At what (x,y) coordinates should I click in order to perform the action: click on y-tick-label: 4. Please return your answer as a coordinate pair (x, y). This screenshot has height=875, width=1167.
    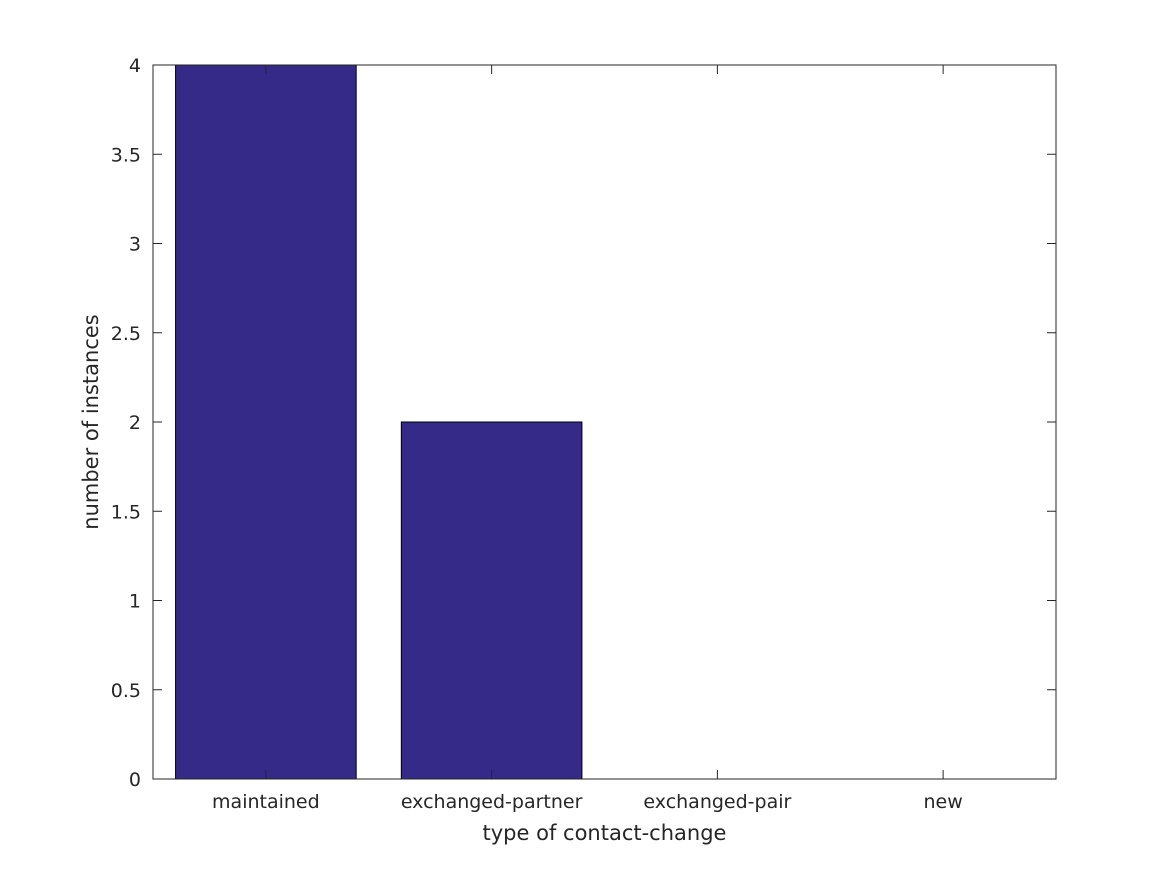
    Looking at the image, I should click on (135, 66).